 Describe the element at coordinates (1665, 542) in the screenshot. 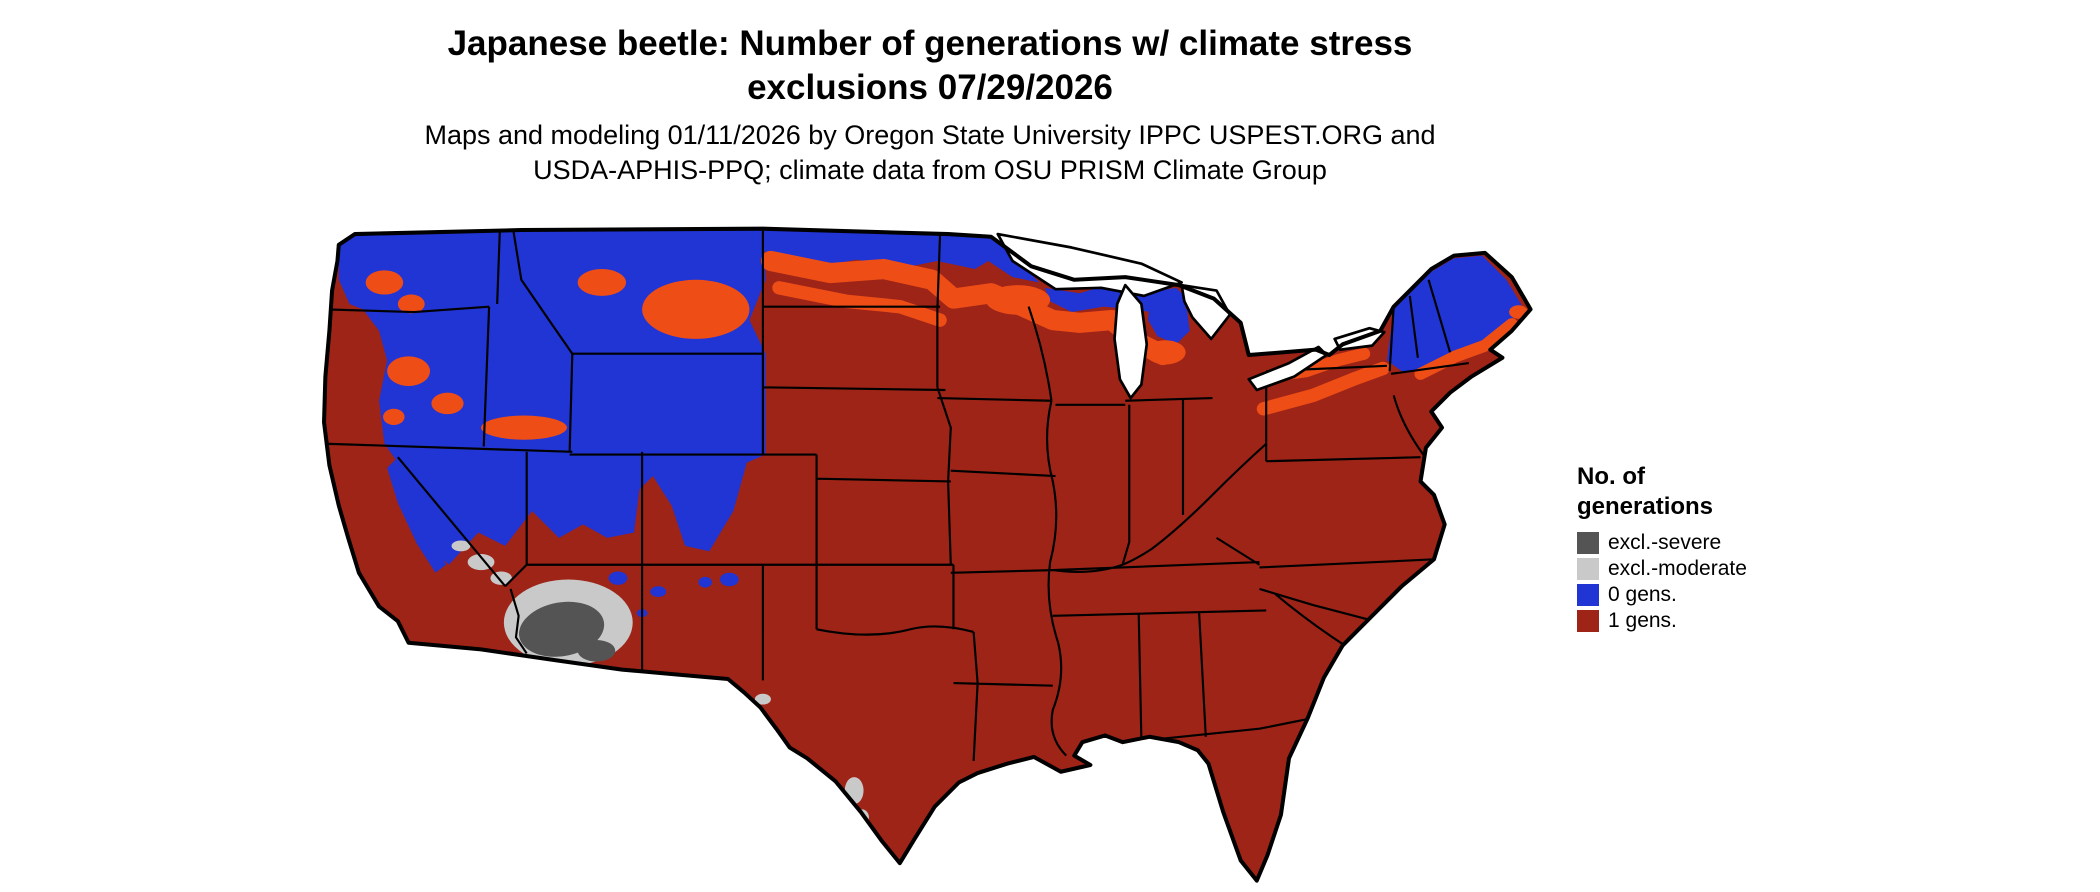

I see `legend-label-excl-severe: excl.-severe` at that location.